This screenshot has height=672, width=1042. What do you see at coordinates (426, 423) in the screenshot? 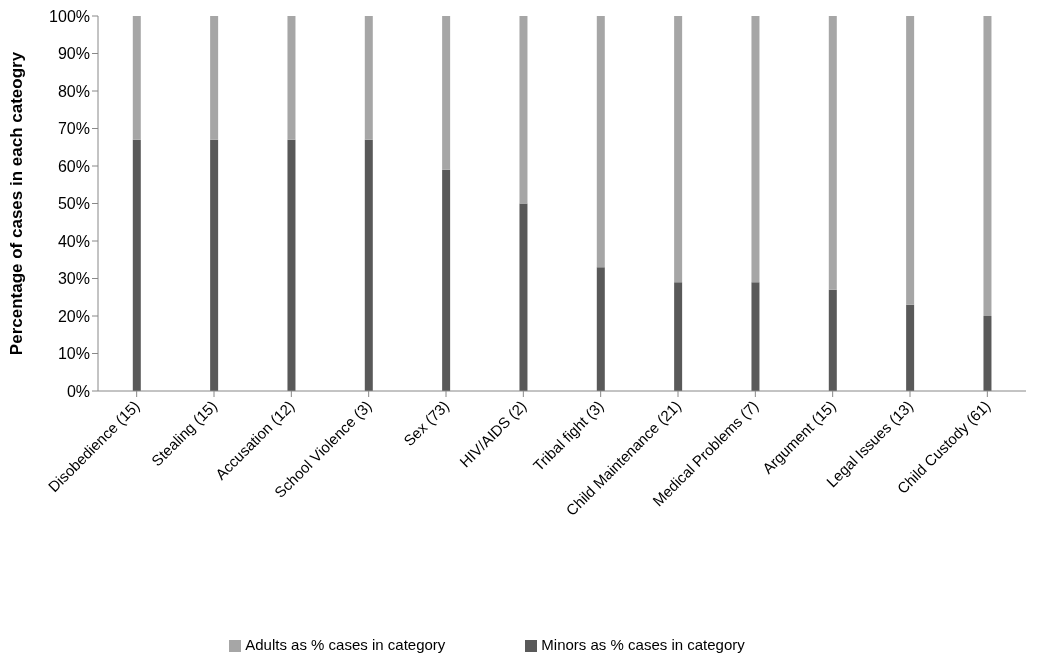
I see `x-tick-label: Sex (73)` at bounding box center [426, 423].